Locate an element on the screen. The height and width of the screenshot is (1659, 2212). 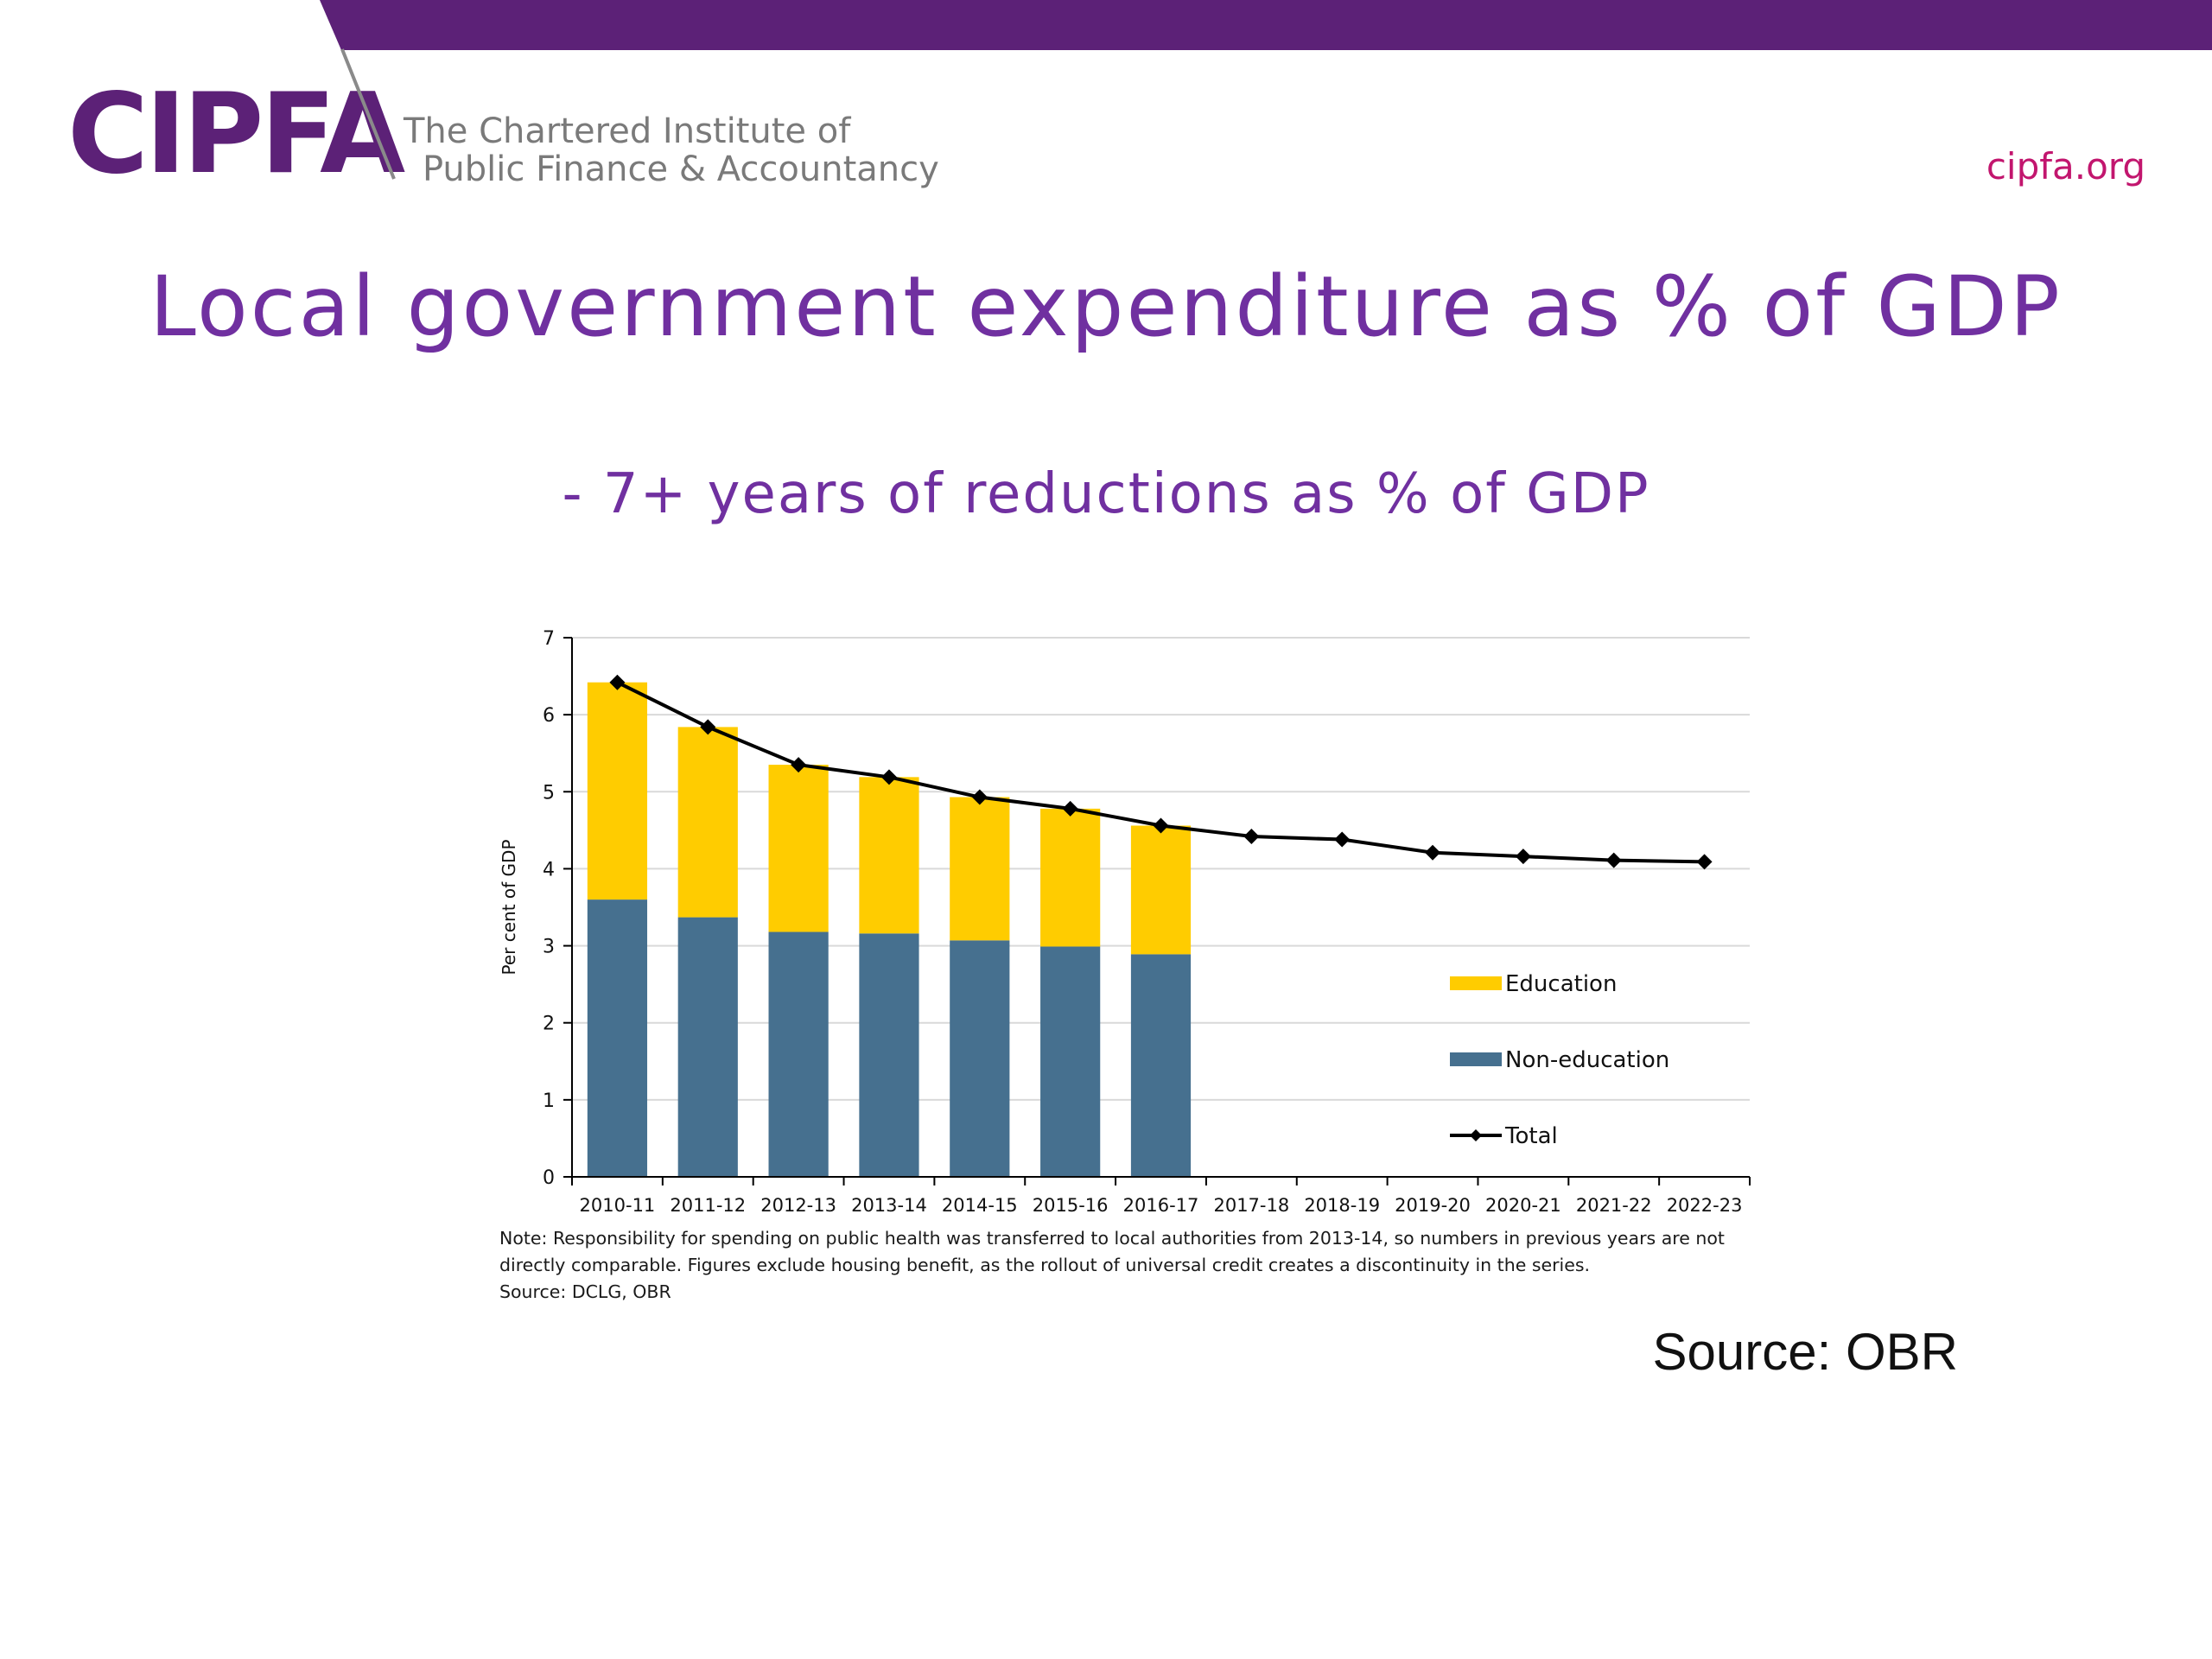
x-tick-label: 2018-19 is located at coordinates (1342, 1205).